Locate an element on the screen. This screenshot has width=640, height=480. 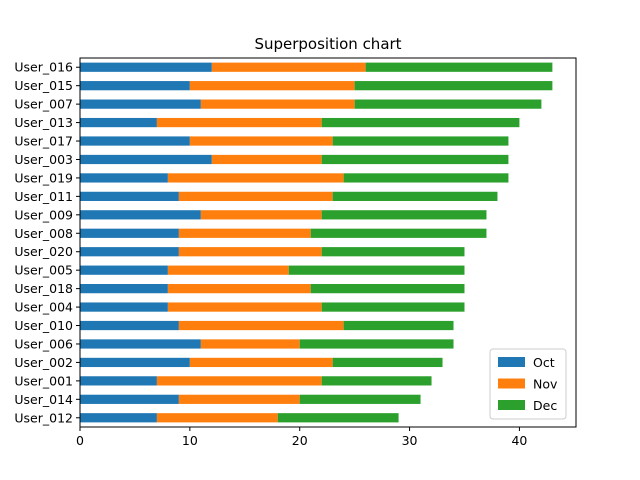
y-tick-label: User_008 is located at coordinates (43, 233).